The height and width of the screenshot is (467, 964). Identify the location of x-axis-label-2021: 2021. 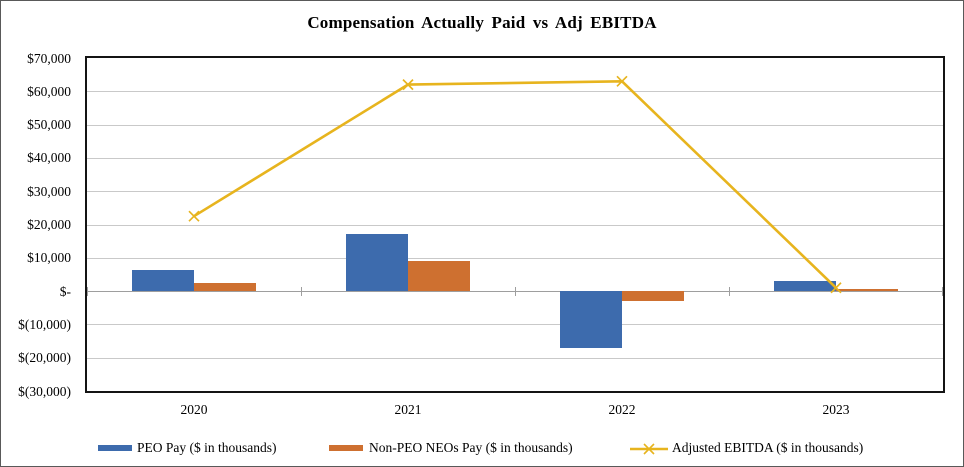
(408, 409).